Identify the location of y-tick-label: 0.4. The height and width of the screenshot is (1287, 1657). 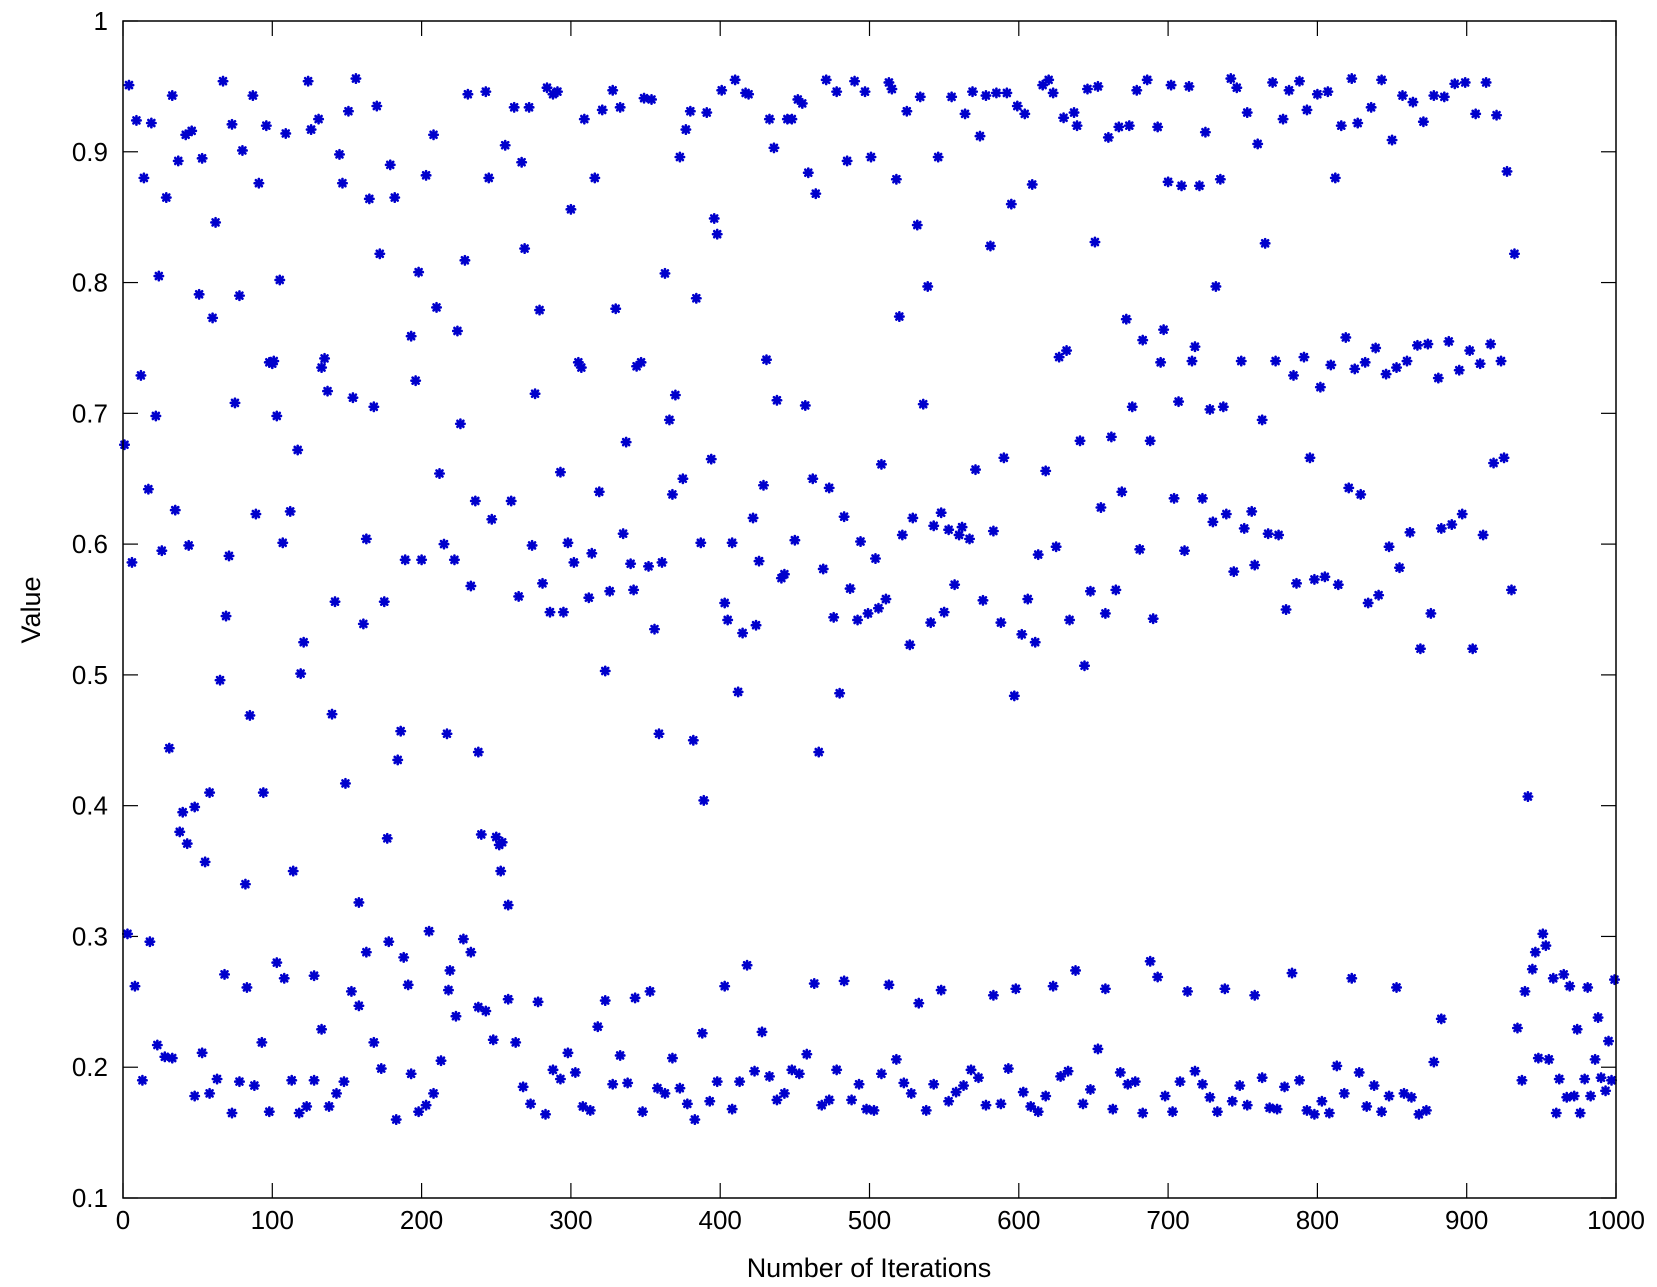
(90, 806).